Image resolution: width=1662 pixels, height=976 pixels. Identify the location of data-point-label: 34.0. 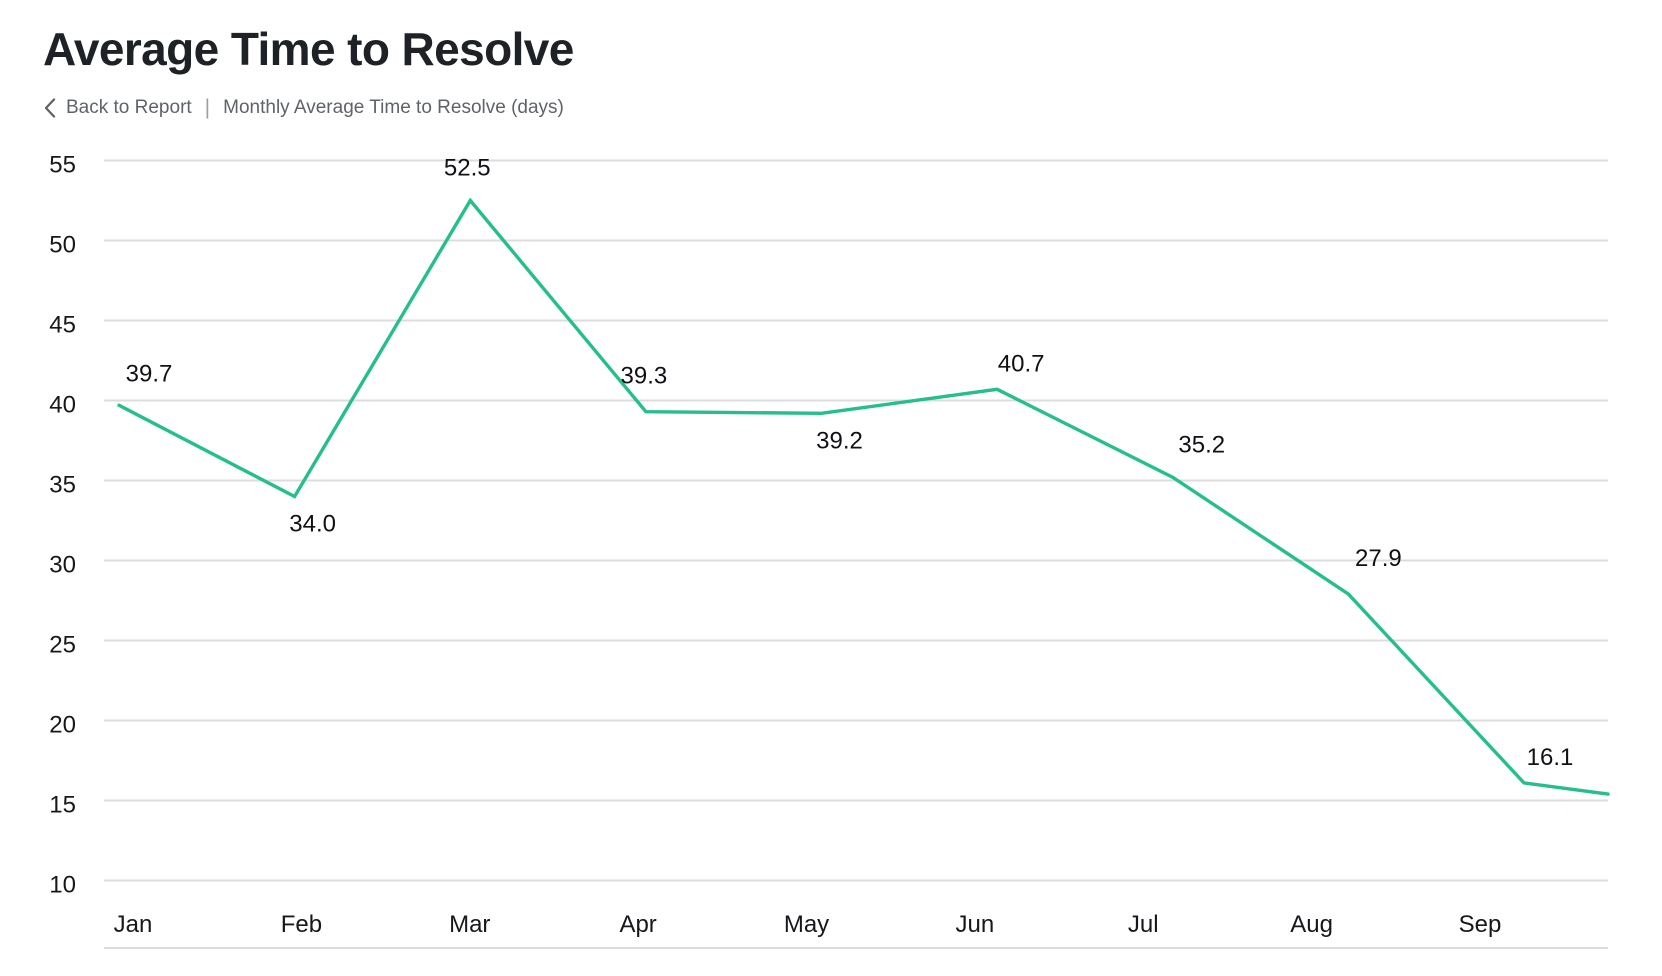
(312, 524).